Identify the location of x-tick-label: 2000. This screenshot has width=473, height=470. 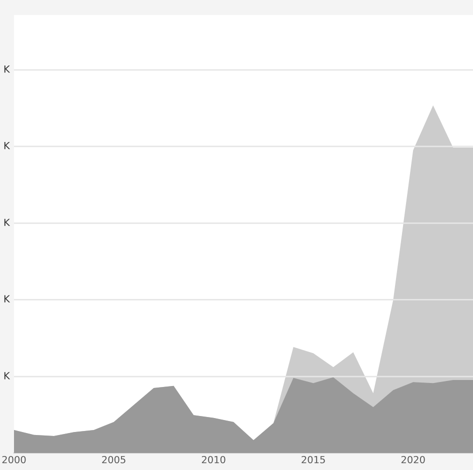
(14, 460).